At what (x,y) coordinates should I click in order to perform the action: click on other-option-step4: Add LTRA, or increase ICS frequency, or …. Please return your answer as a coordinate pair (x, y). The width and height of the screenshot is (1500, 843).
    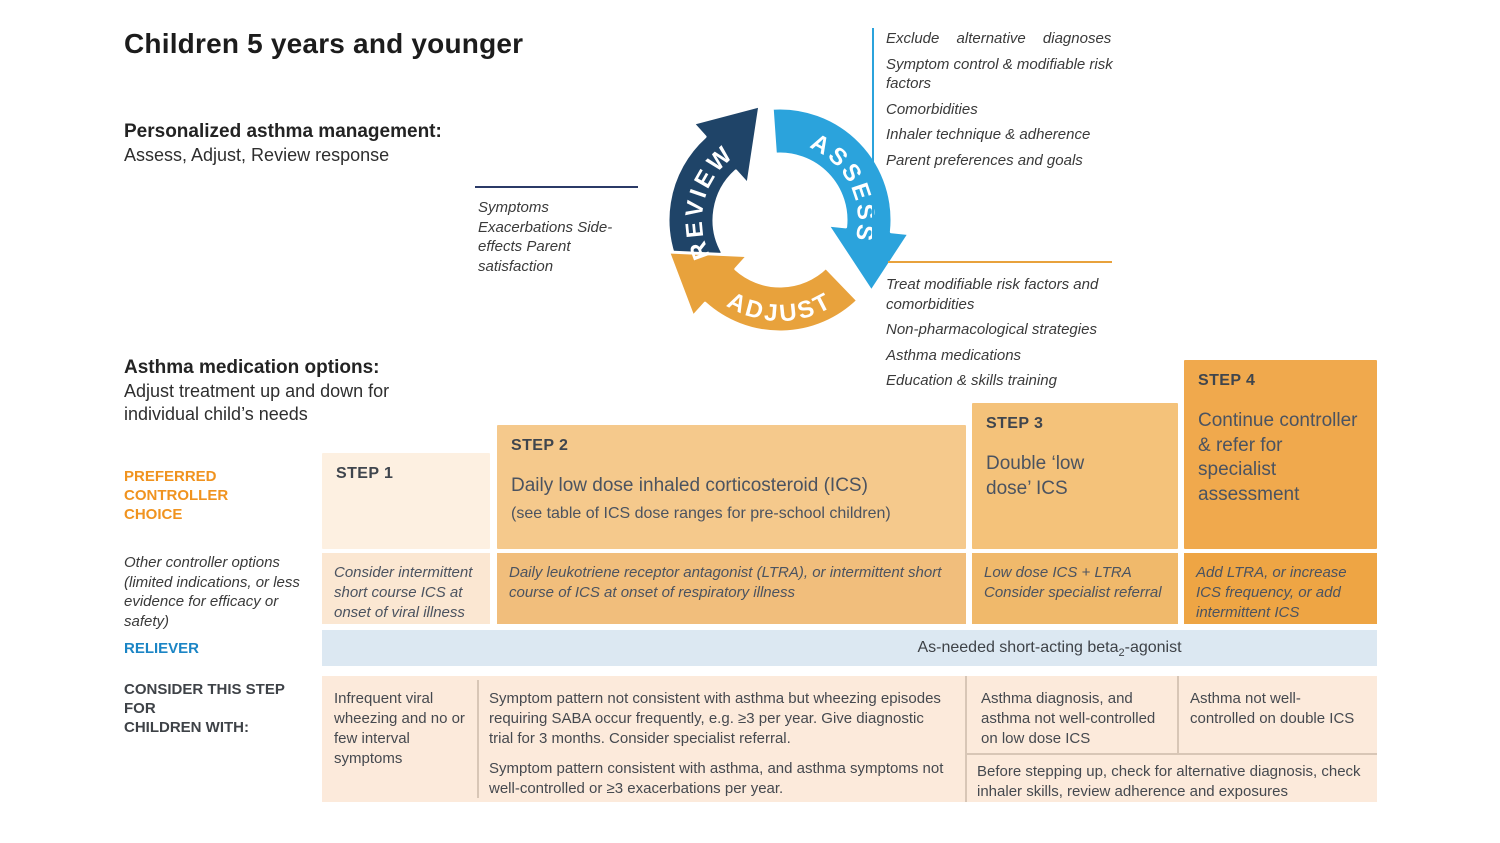
    Looking at the image, I should click on (1280, 588).